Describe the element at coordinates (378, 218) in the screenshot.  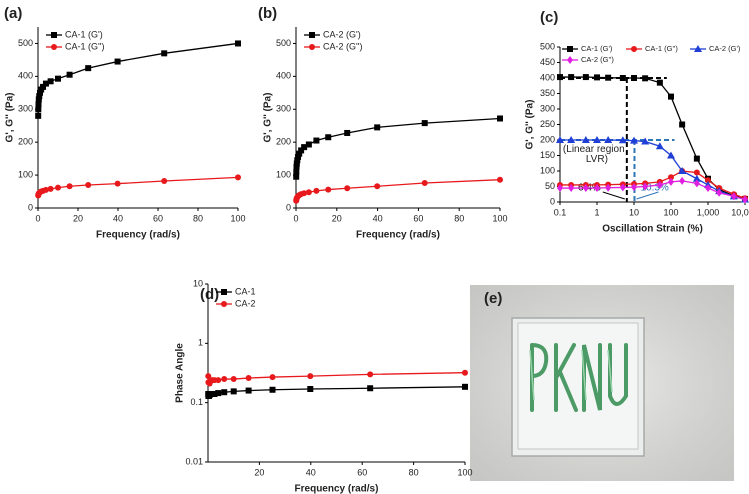
I see `x-tick-label: 40` at that location.